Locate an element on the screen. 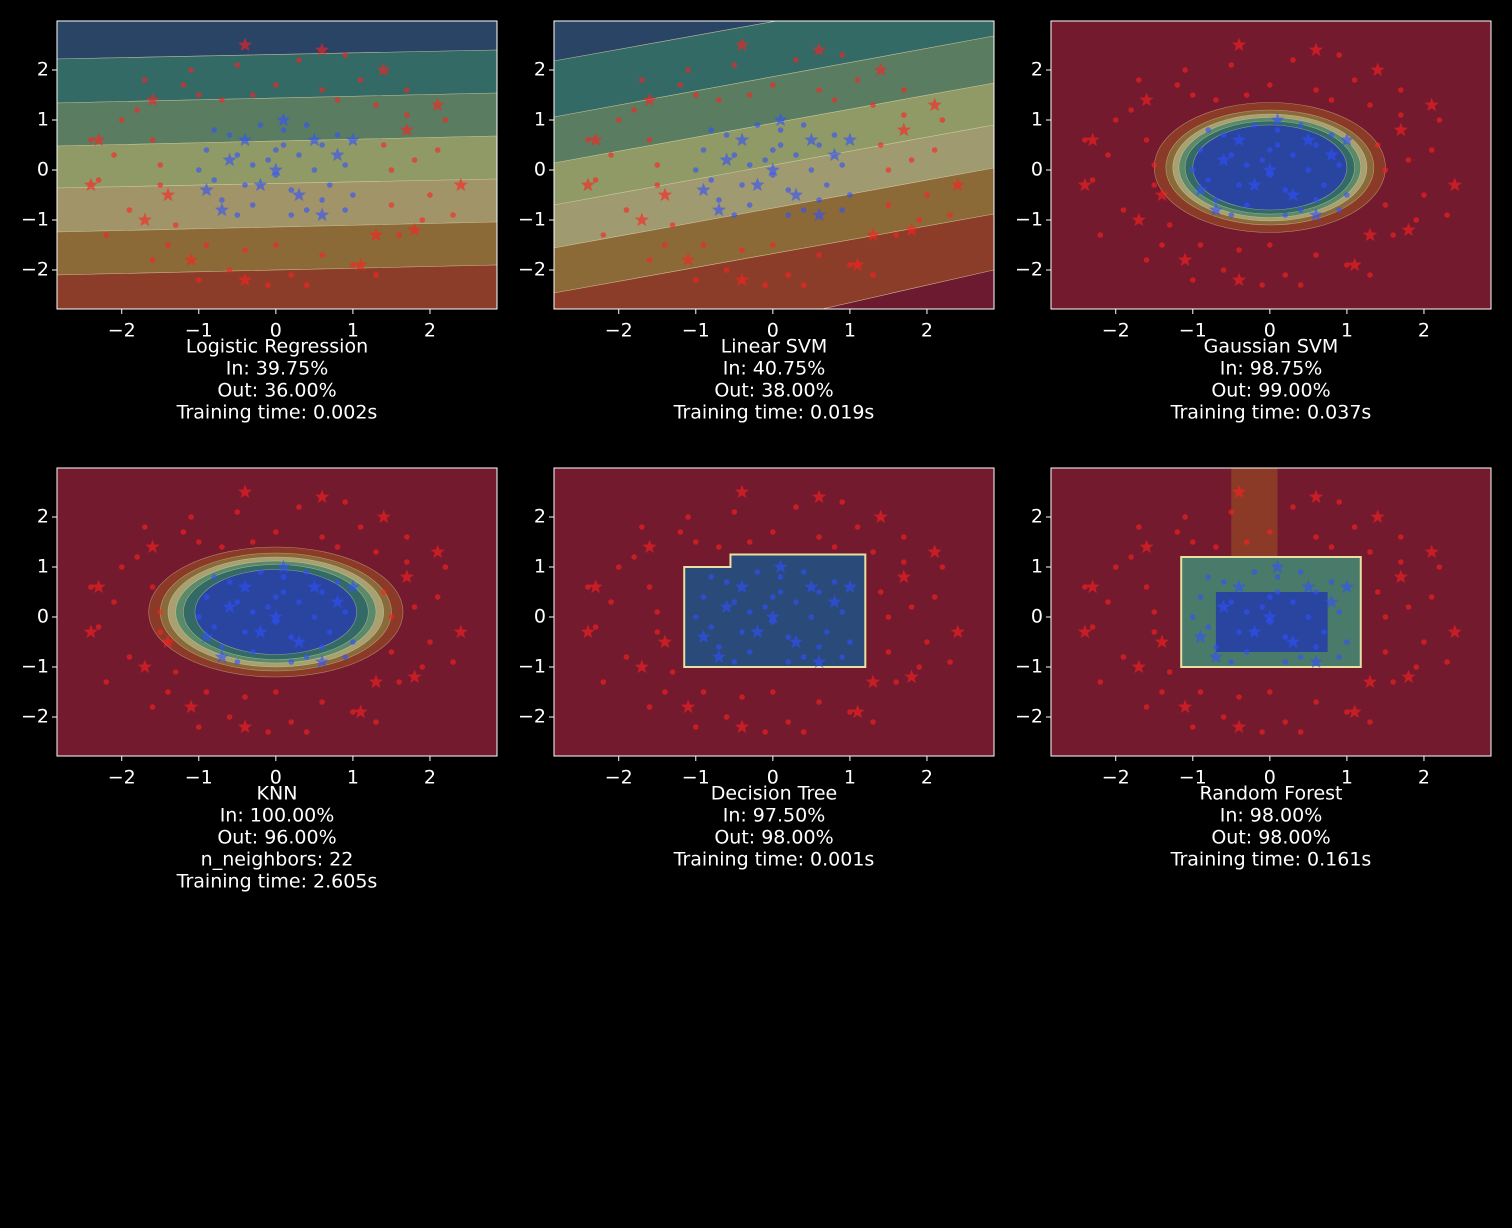  subplot-caption: In: 97.50% is located at coordinates (774, 816).